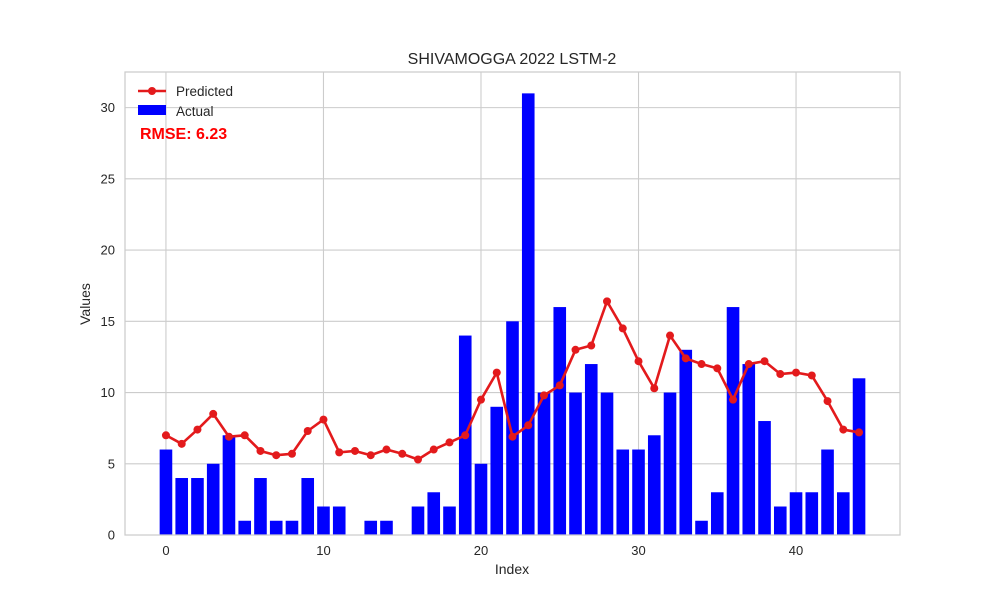  Describe the element at coordinates (185, 101) in the screenshot. I see `legend: Predicted Actual` at that location.